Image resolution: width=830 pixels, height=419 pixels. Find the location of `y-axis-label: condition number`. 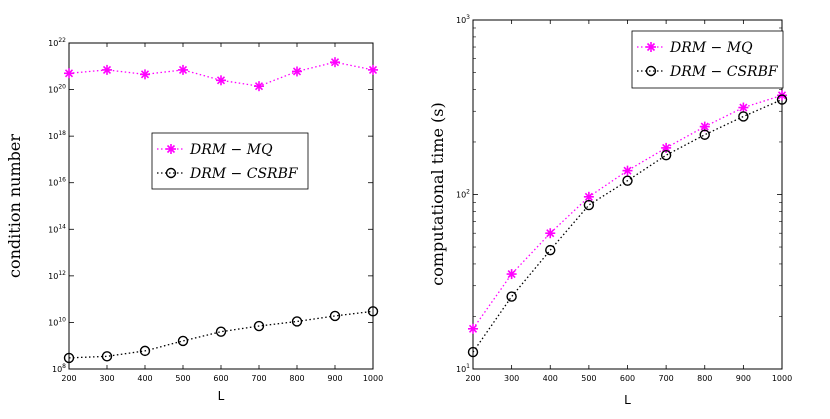

y-axis-label: condition number is located at coordinates (14, 206).